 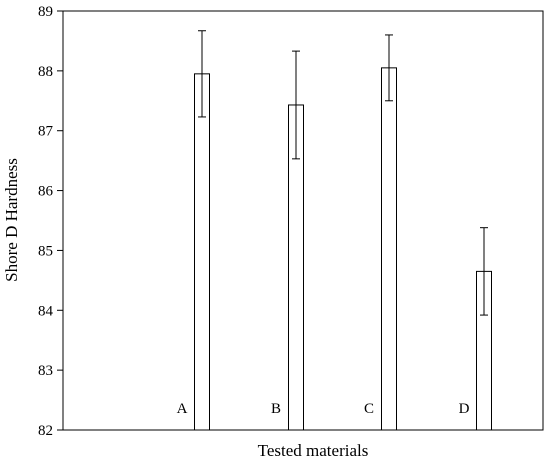 What do you see at coordinates (46, 132) in the screenshot?
I see `y-tick-label: 87` at bounding box center [46, 132].